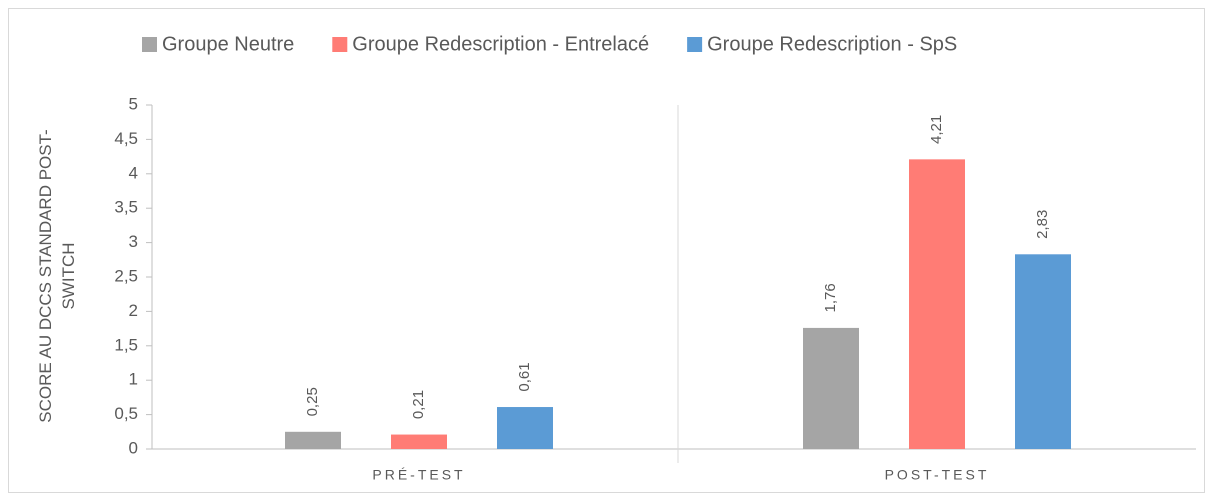 This screenshot has width=1213, height=500. I want to click on legend-label: Groupe Redescription - SpS, so click(832, 44).